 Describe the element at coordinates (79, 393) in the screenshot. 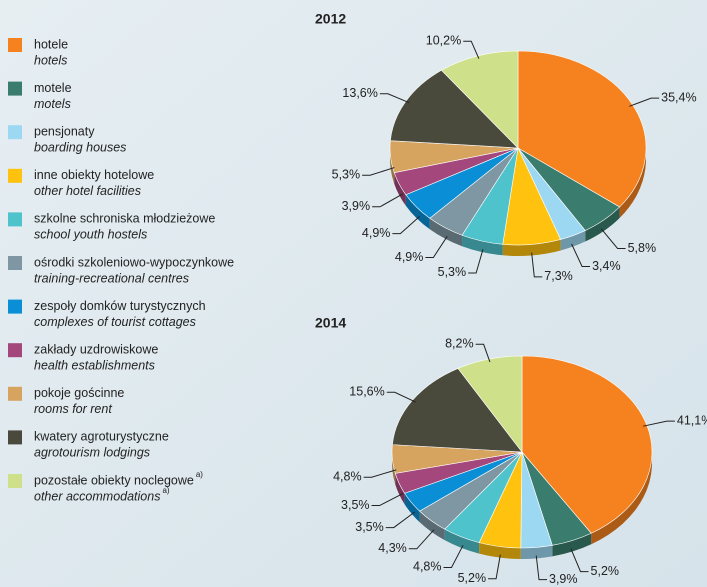

I see `legend-label: pokoje gościnne` at that location.